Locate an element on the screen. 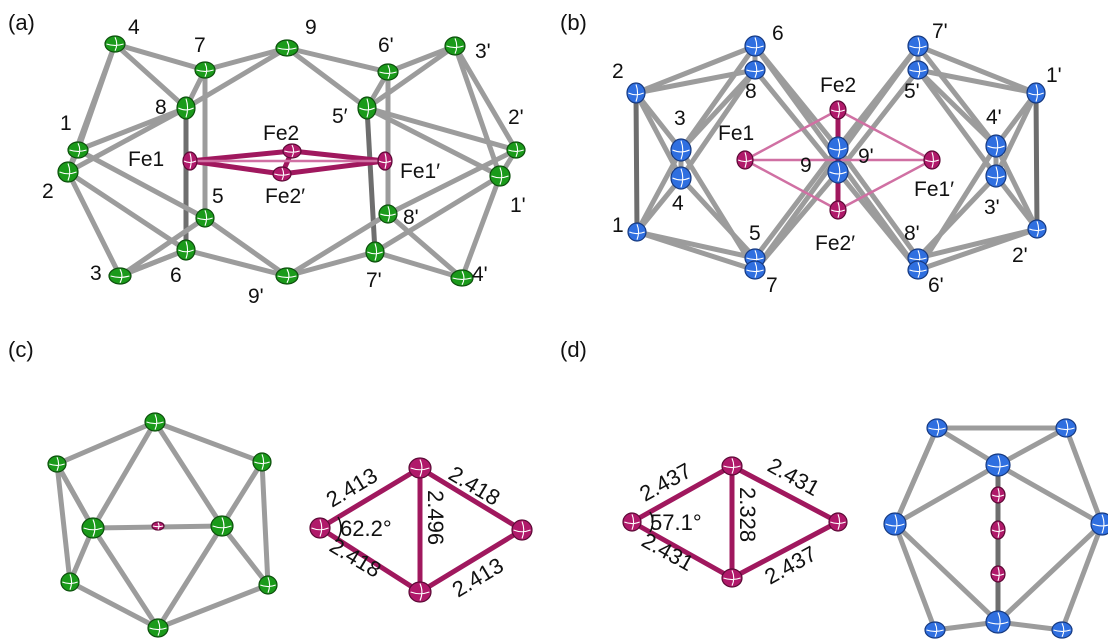  atom-label: 4 is located at coordinates (678, 203).